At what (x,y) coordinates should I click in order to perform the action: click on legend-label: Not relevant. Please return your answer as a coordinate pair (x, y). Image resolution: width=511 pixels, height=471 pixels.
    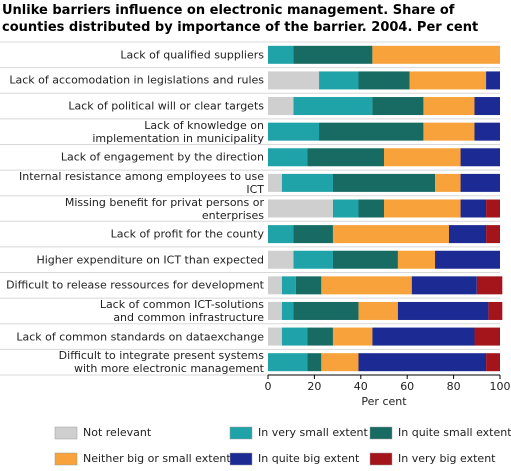
    Looking at the image, I should click on (117, 432).